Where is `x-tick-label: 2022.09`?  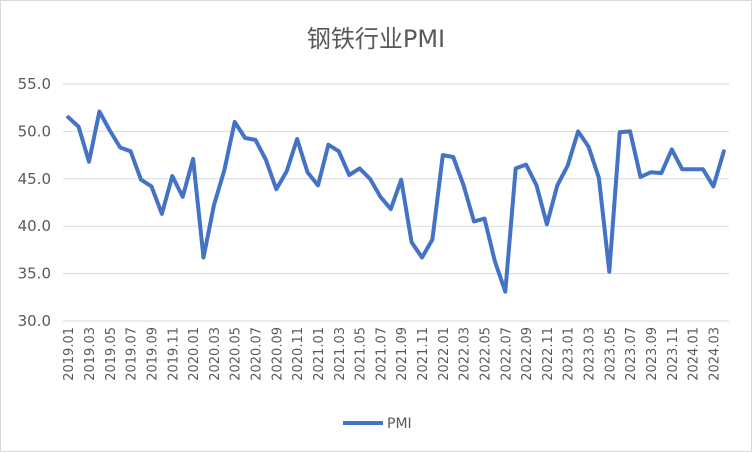
x-tick-label: 2022.09 is located at coordinates (527, 354).